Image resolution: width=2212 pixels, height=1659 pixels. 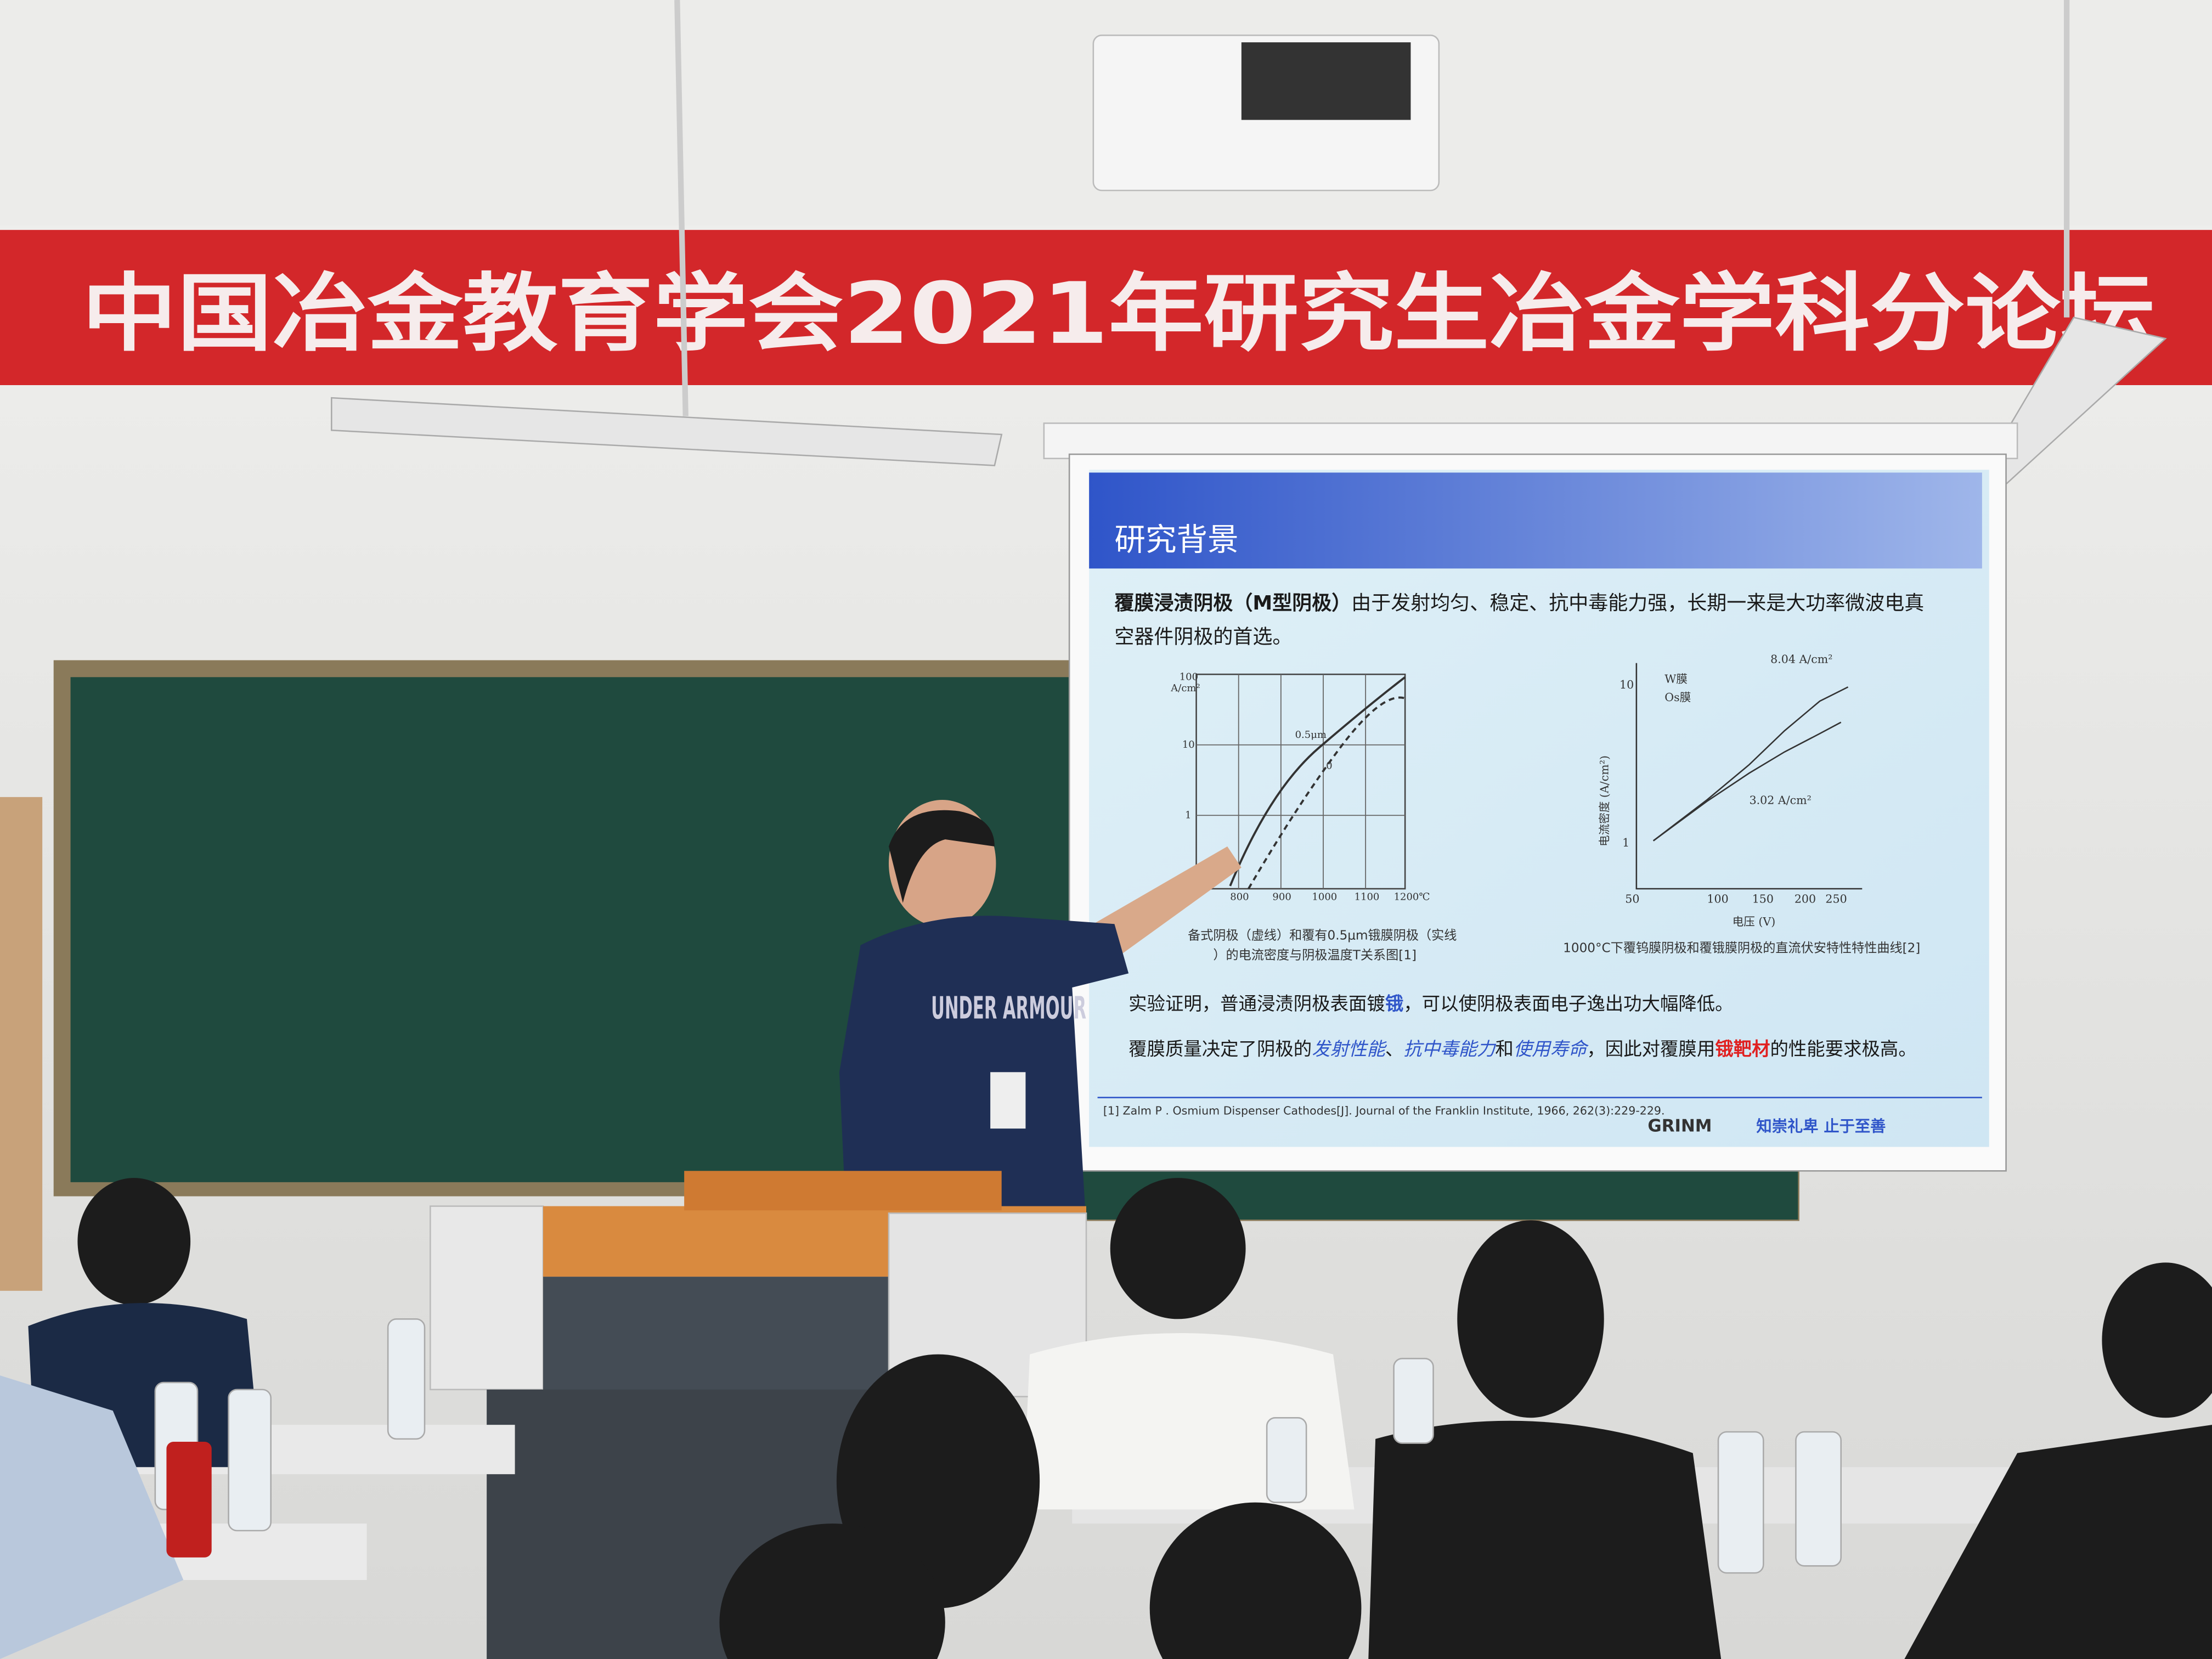 I want to click on tick: 200, so click(x=1806, y=900).